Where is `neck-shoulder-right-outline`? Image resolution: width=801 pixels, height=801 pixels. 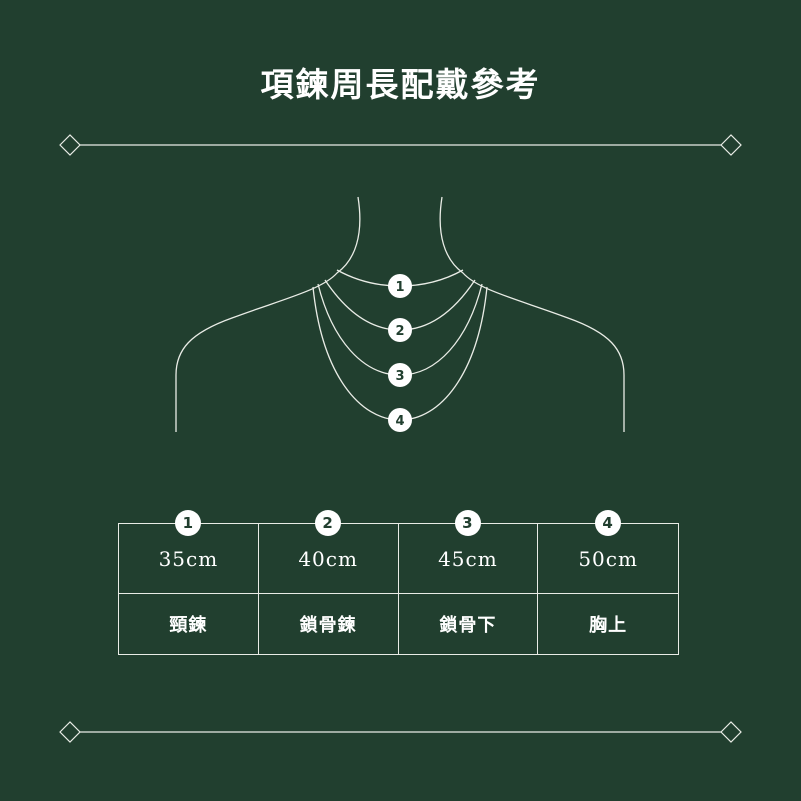 neck-shoulder-right-outline is located at coordinates (532, 314).